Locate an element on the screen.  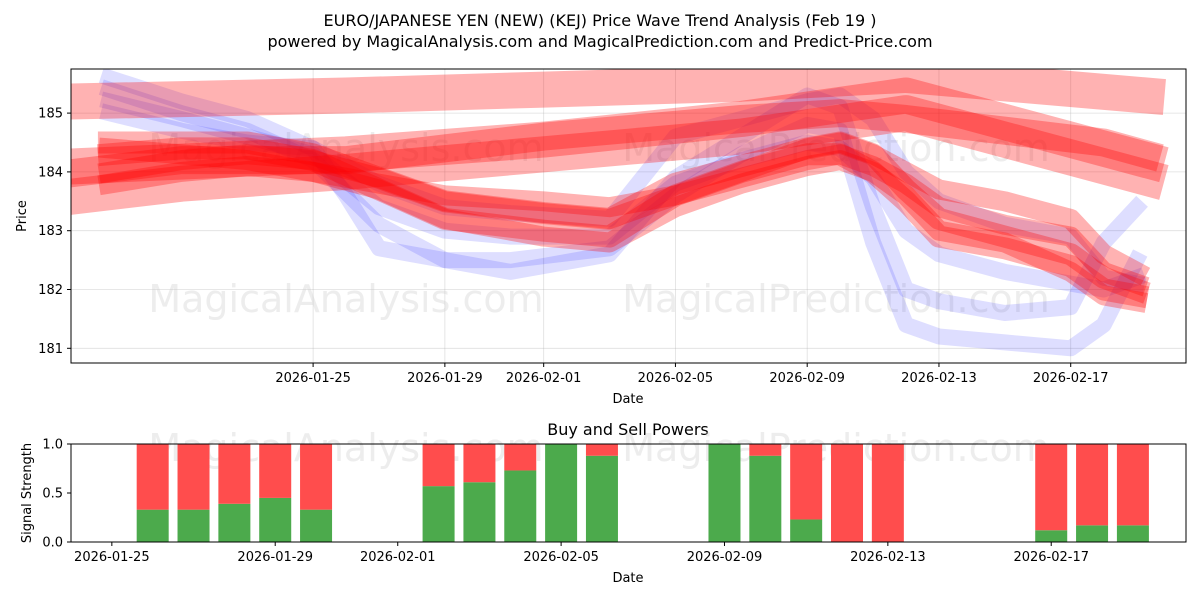
price-y-label: Price is located at coordinates (22, 216).